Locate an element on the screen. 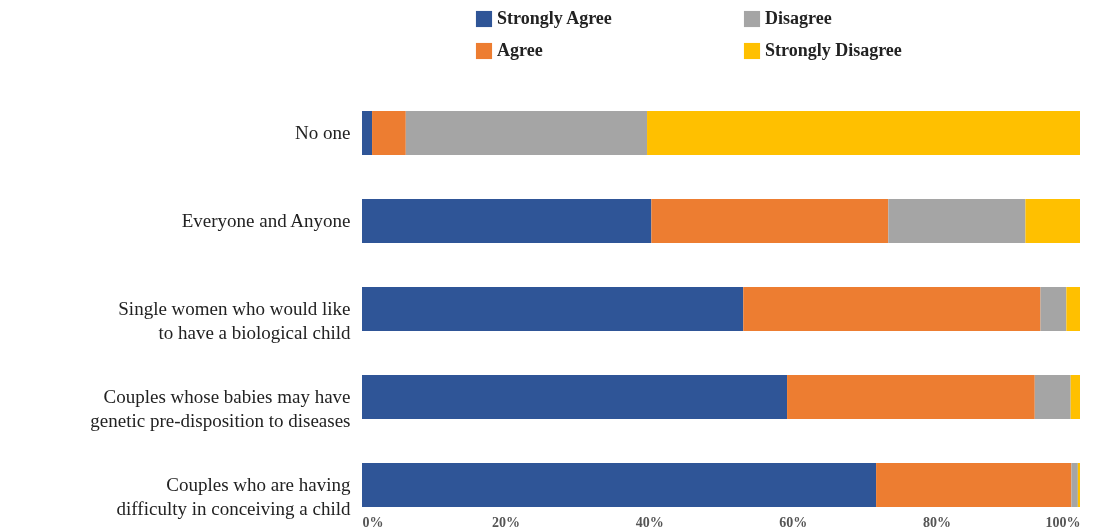 This screenshot has height=530, width=1099. legend-label: Agree is located at coordinates (520, 50).